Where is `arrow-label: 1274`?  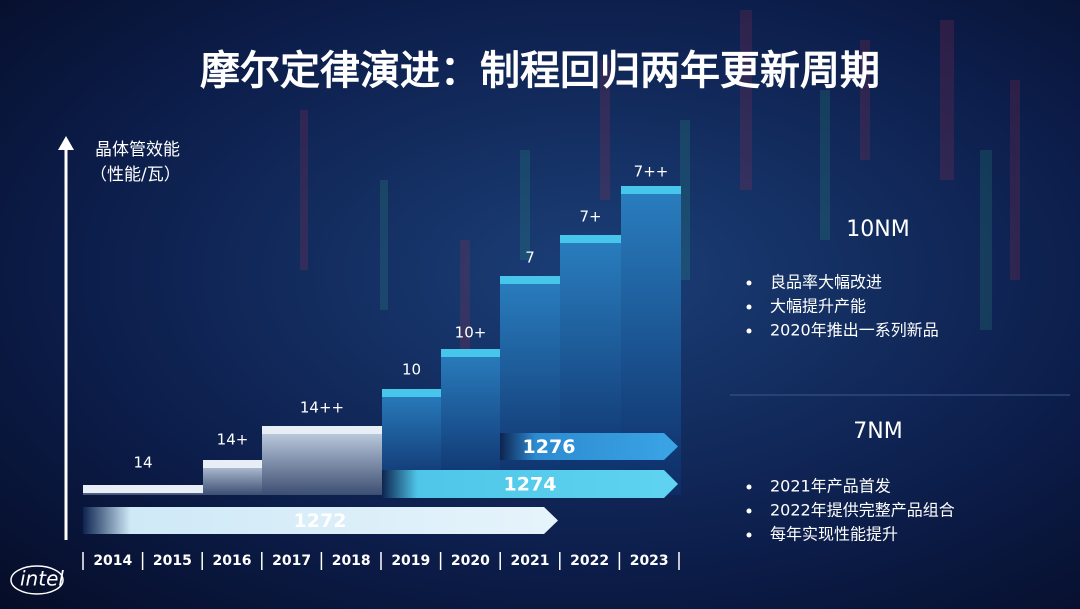 arrow-label: 1274 is located at coordinates (530, 485).